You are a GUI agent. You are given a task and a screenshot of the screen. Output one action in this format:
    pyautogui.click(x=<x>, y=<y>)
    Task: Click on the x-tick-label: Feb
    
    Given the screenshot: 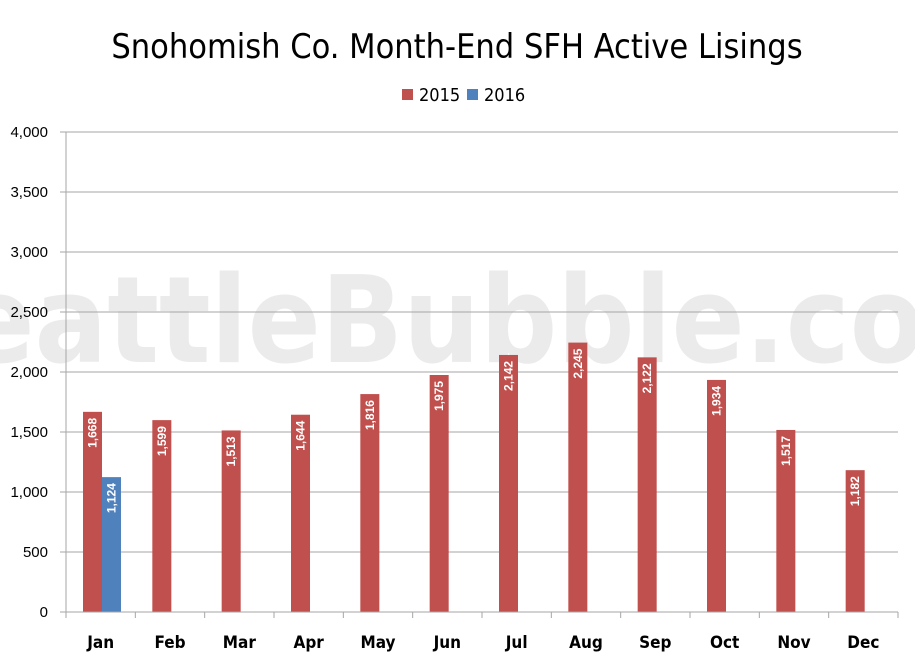 What is the action you would take?
    pyautogui.click(x=169, y=643)
    